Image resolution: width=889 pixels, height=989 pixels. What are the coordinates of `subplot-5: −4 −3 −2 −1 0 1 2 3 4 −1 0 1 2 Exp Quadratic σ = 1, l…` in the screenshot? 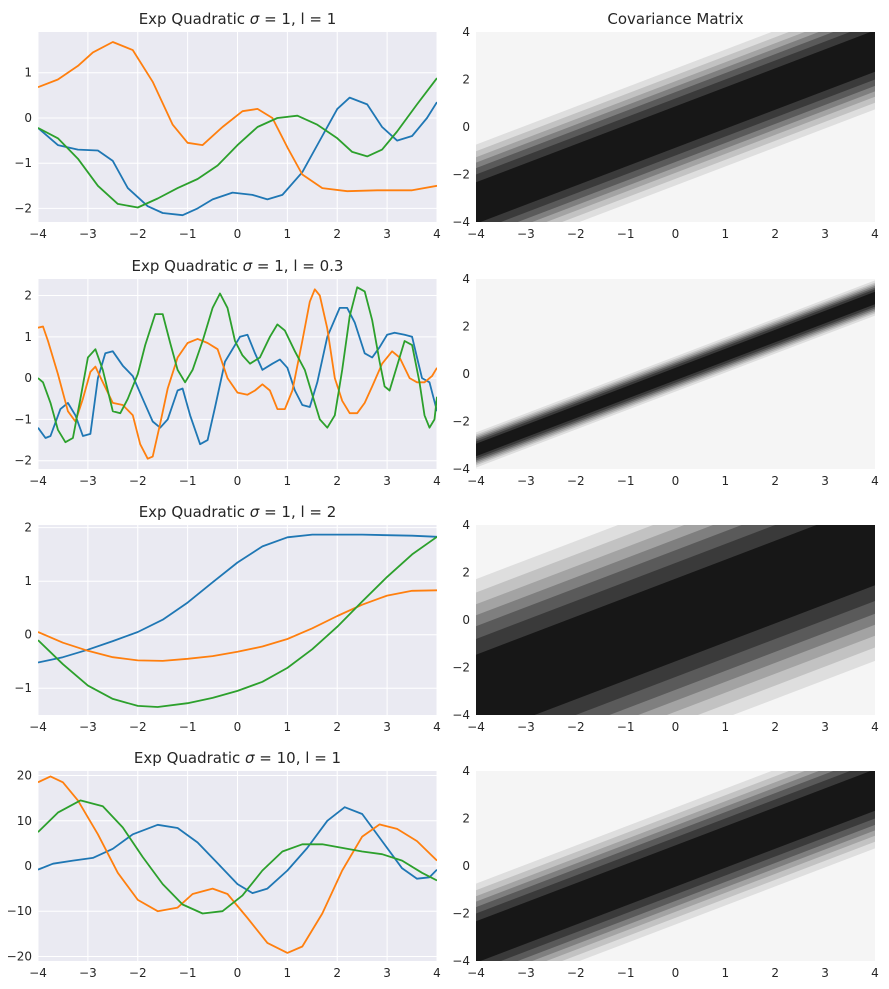 It's located at (227, 618).